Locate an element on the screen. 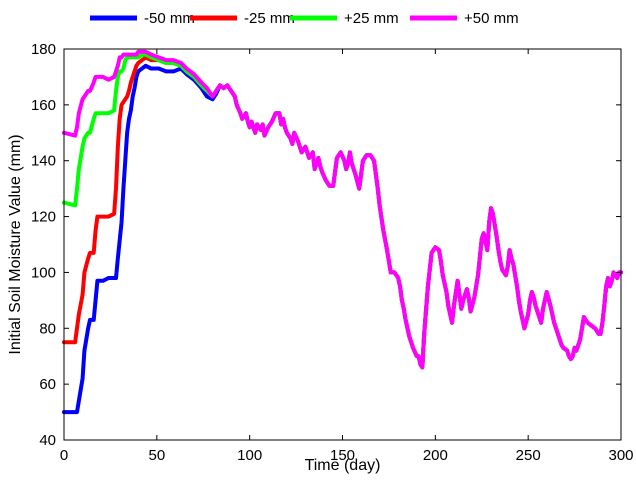 The height and width of the screenshot is (487, 636). y-tick-label: 40 is located at coordinates (47, 440).